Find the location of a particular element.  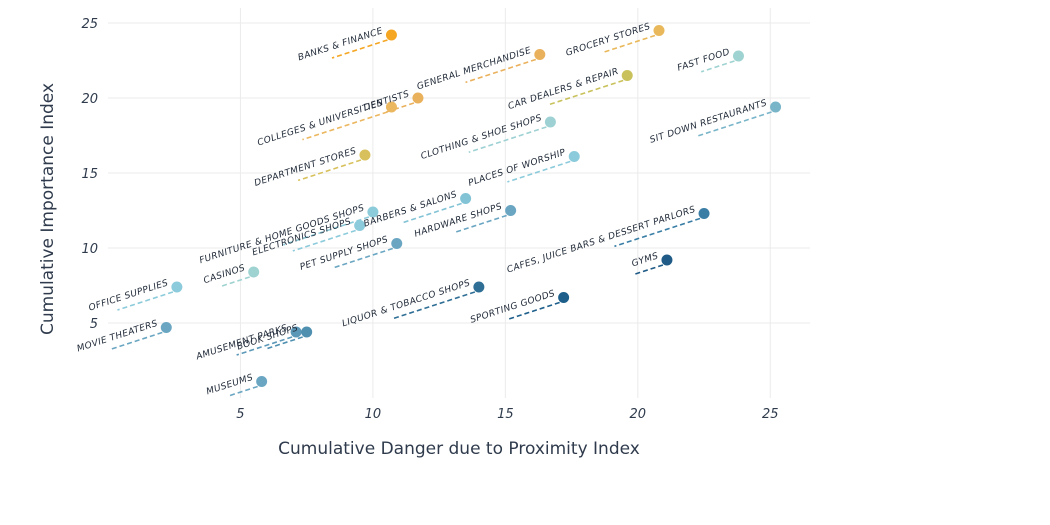

point-label: FAST FOOD is located at coordinates (703, 60).